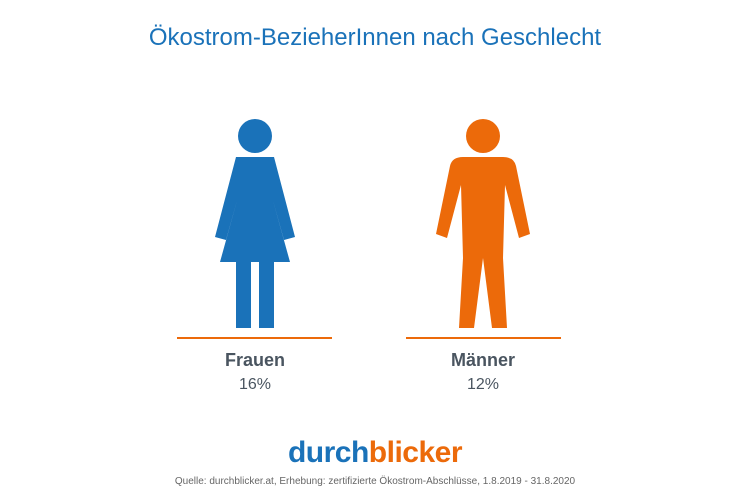 The width and height of the screenshot is (750, 498). Describe the element at coordinates (415, 452) in the screenshot. I see `logo-part-2: blicker` at that location.